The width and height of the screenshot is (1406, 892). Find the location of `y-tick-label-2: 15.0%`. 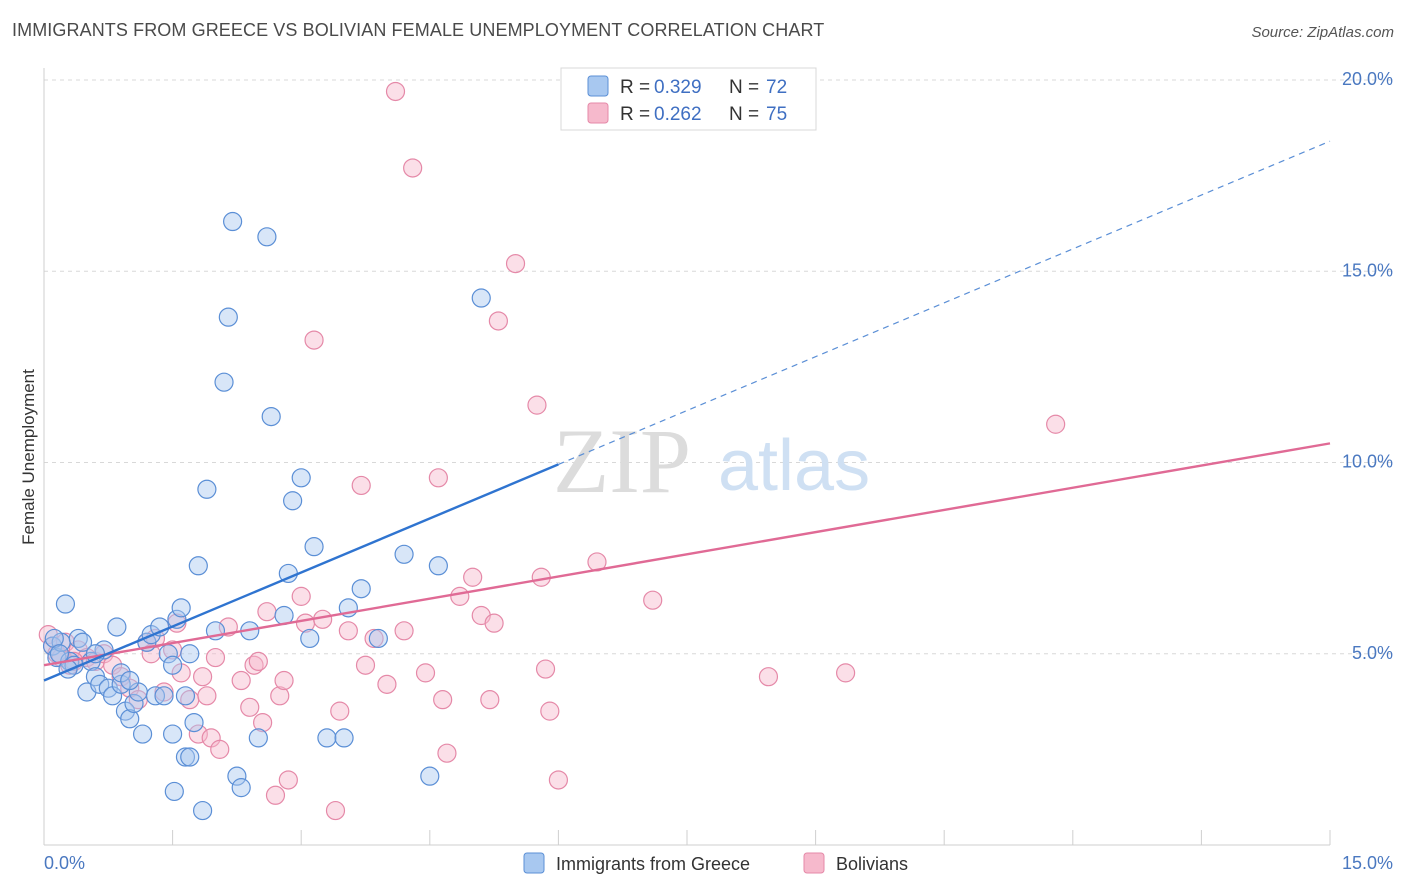

y-tick-label-2: 15.0% is located at coordinates (1367, 270).